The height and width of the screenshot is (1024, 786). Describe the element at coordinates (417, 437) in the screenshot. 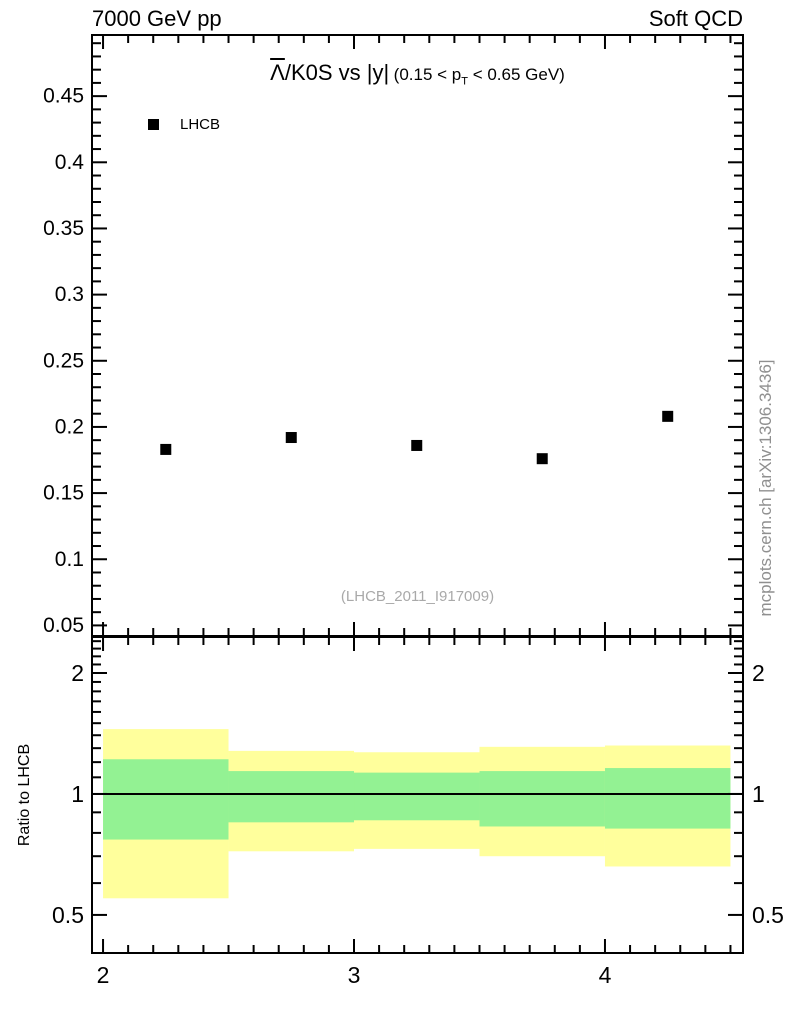

I see `data-series-LHCB` at that location.